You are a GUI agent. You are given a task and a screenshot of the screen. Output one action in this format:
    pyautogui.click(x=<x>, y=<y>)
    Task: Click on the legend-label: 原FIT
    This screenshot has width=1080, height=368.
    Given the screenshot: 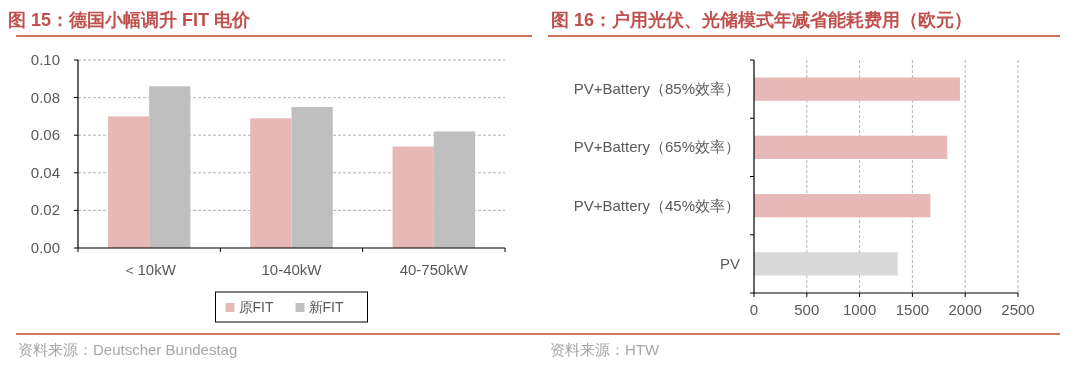 What is the action you would take?
    pyautogui.click(x=256, y=307)
    